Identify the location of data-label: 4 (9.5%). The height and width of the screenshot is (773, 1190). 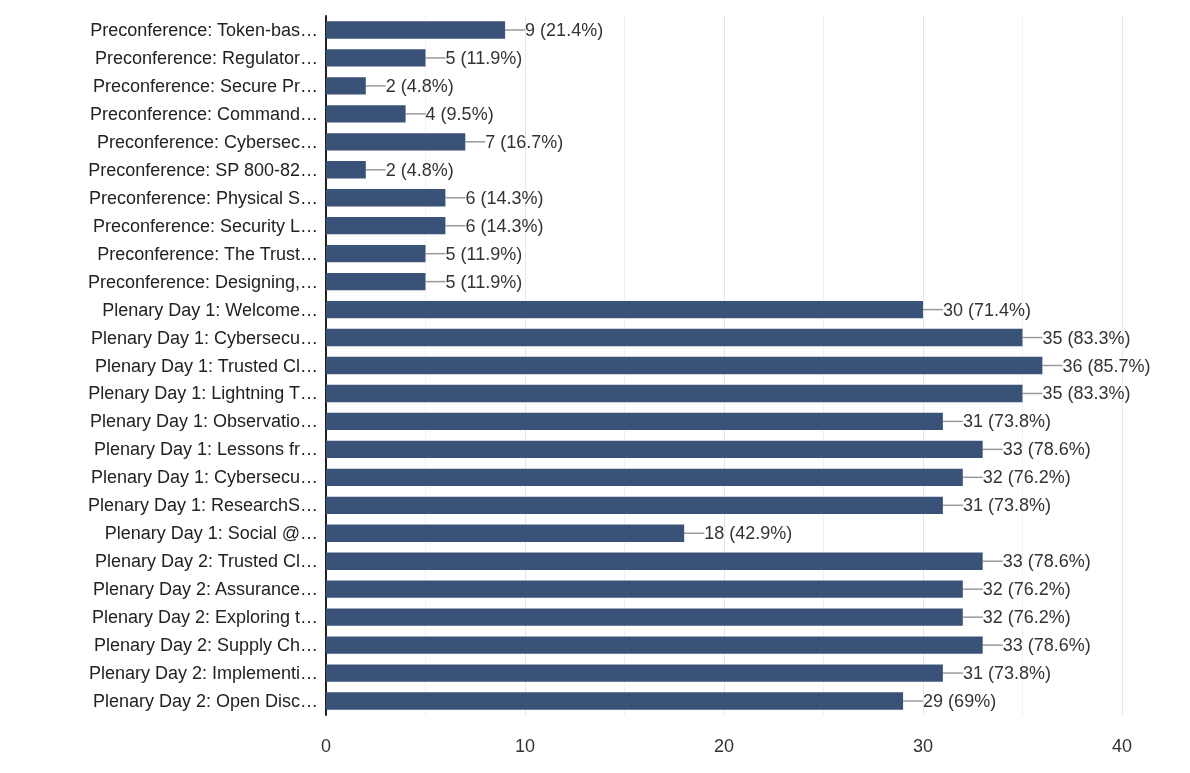
(459, 113).